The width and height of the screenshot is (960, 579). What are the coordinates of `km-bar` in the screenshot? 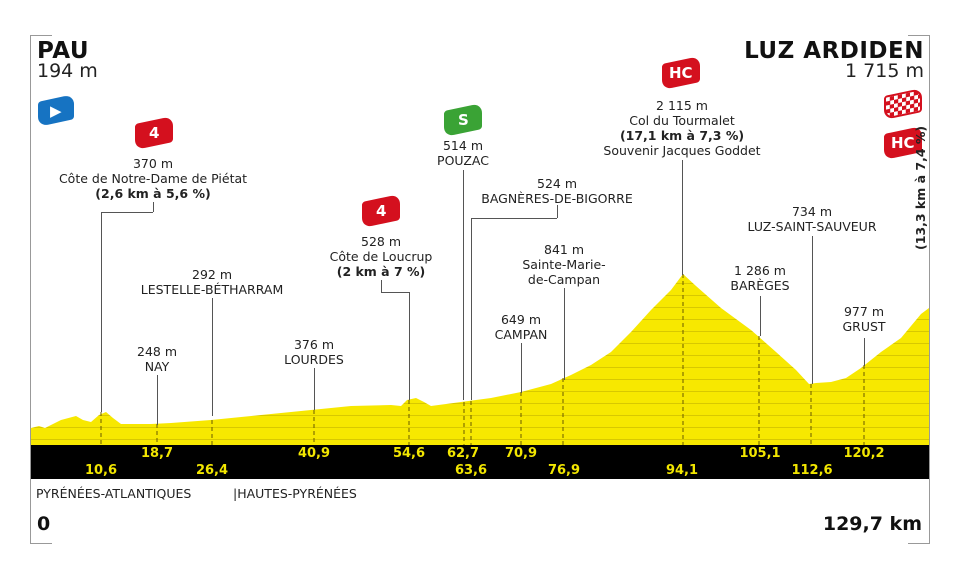 It's located at (480, 462).